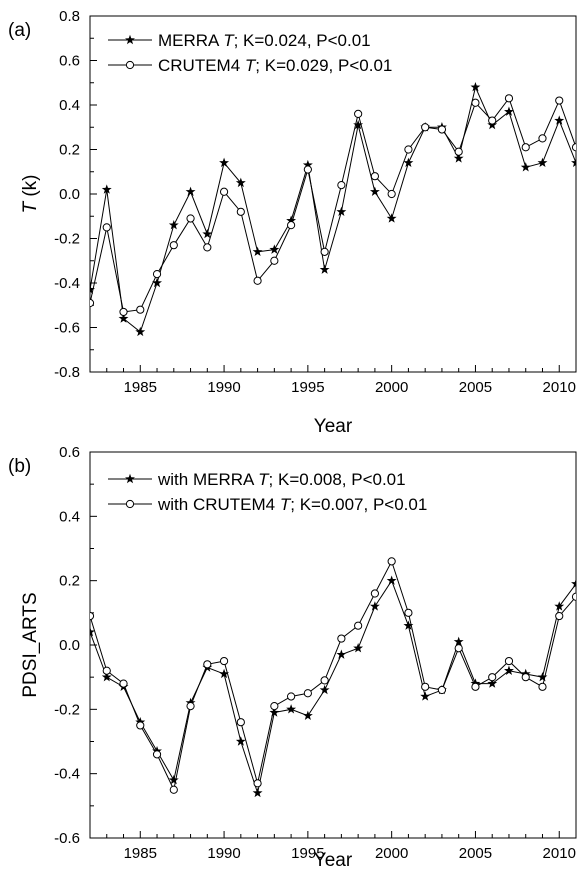 The width and height of the screenshot is (579, 871). What do you see at coordinates (207, 479) in the screenshot?
I see `legend-label-part: with MERRA` at bounding box center [207, 479].